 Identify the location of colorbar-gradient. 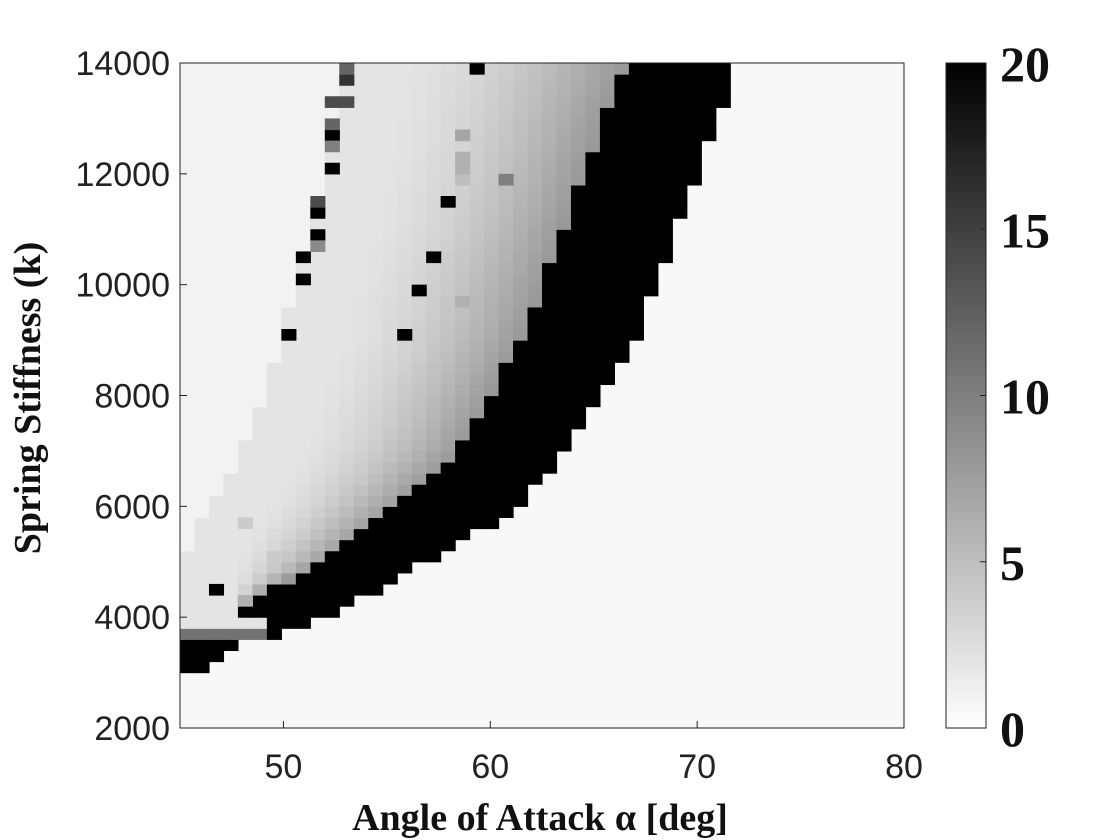
(966, 395).